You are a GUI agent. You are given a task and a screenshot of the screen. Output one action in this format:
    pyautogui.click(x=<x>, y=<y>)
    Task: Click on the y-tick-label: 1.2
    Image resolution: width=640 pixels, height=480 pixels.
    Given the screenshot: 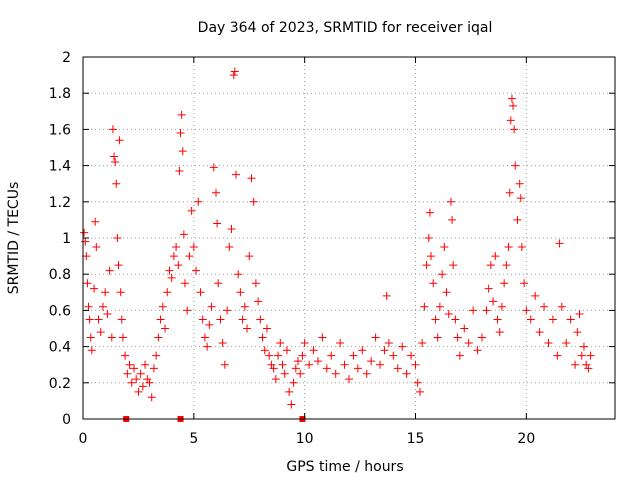 What is the action you would take?
    pyautogui.click(x=60, y=203)
    